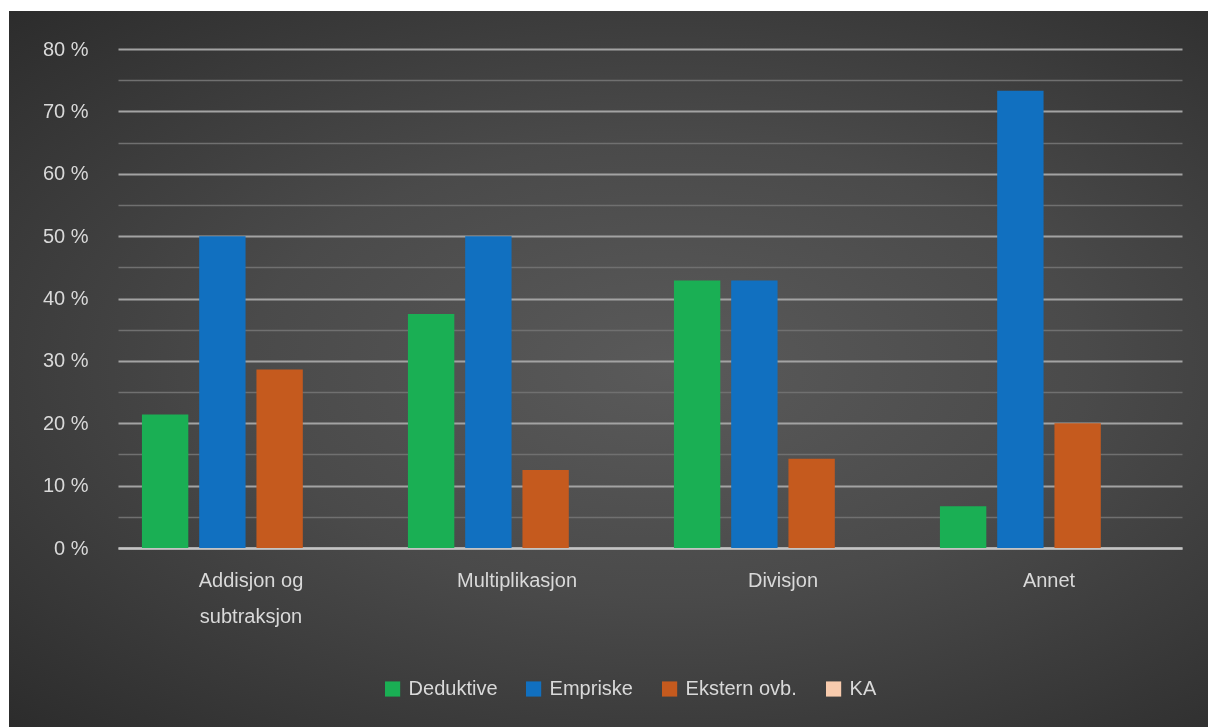 The image size is (1208, 727). I want to click on legend-label: Deduktive, so click(453, 688).